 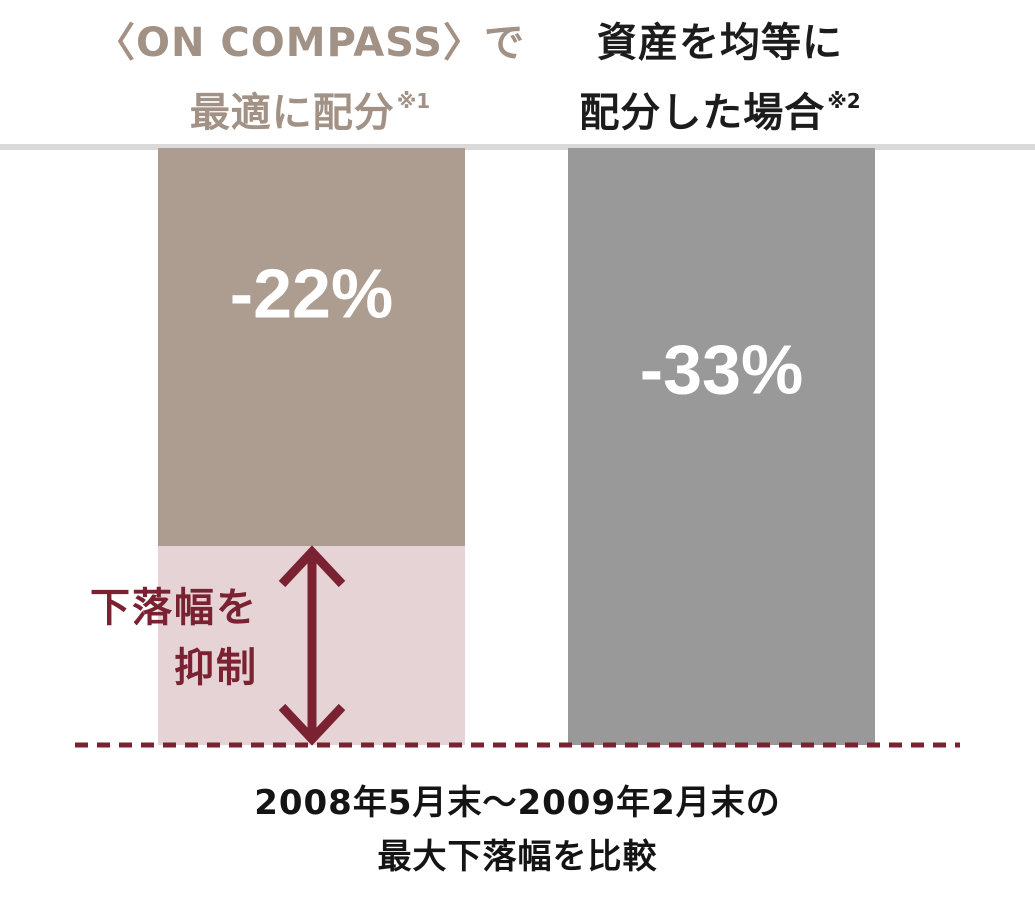 I want to click on header-right-note: ※2, so click(x=844, y=101).